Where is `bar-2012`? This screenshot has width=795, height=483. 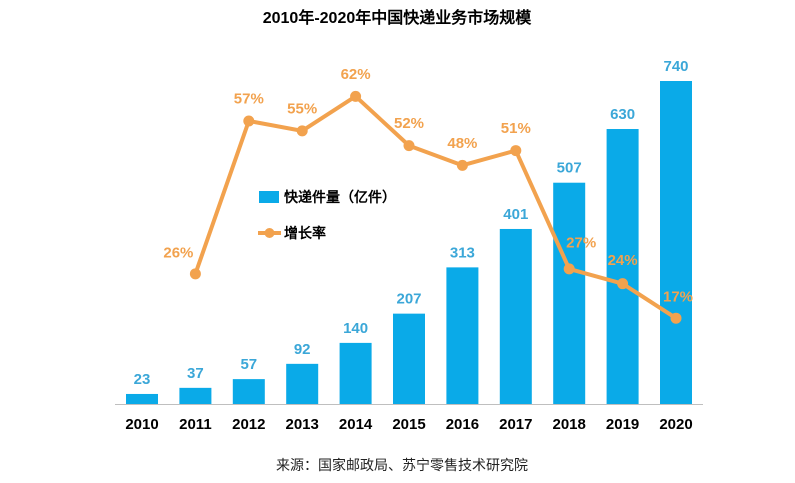 bar-2012 is located at coordinates (248, 391).